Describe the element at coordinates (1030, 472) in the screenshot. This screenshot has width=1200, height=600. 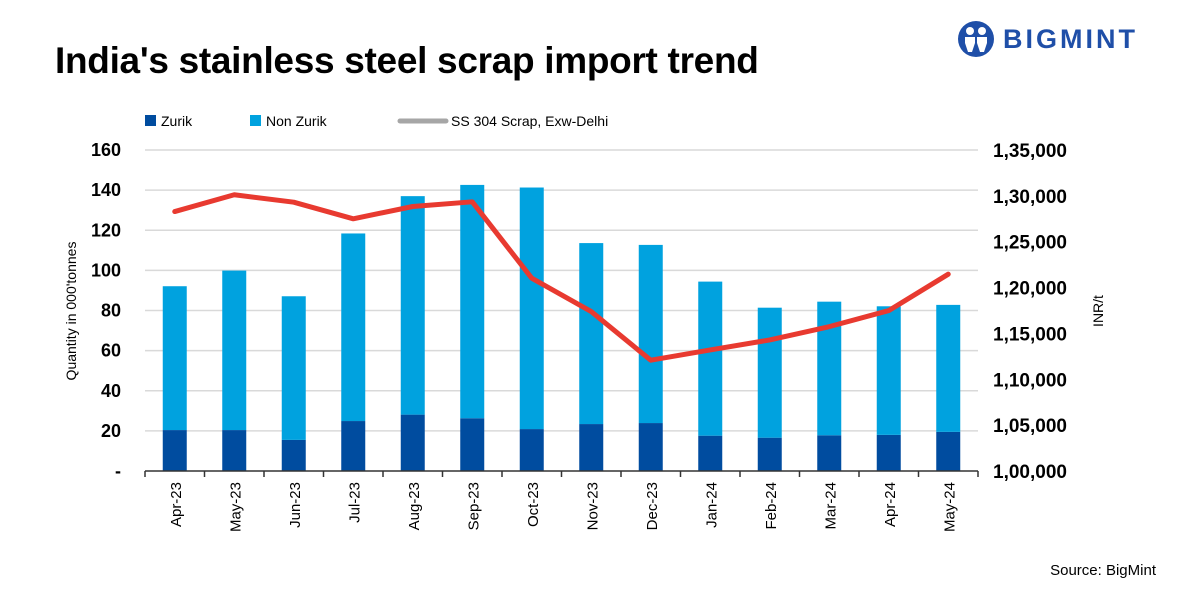
I see `y2-tick-label: 1,00,000` at that location.